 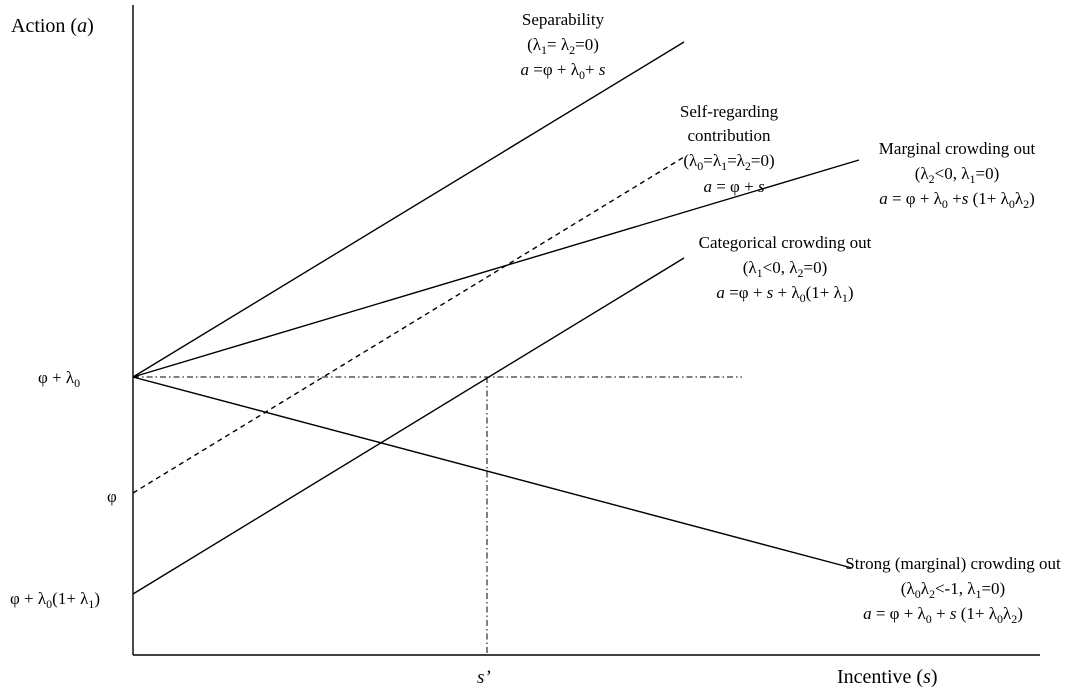 What do you see at coordinates (957, 200) in the screenshot?
I see `marginal-equation: a = φ + λ0 +s (1+ λ0λ2)` at bounding box center [957, 200].